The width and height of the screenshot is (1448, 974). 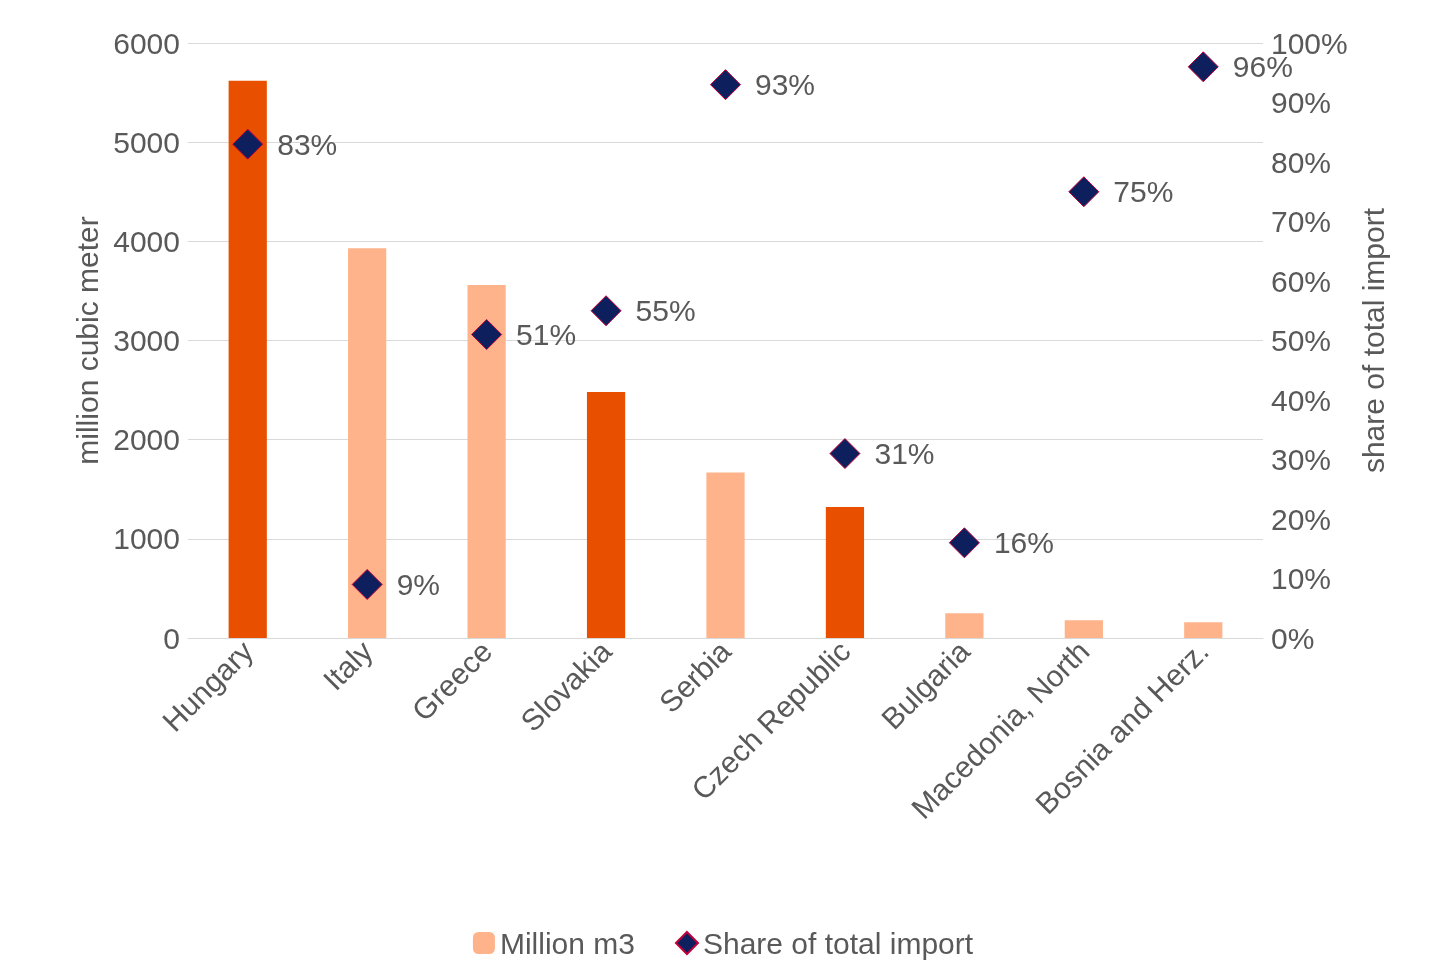 What do you see at coordinates (904, 454) in the screenshot?
I see `data-label: 31%` at bounding box center [904, 454].